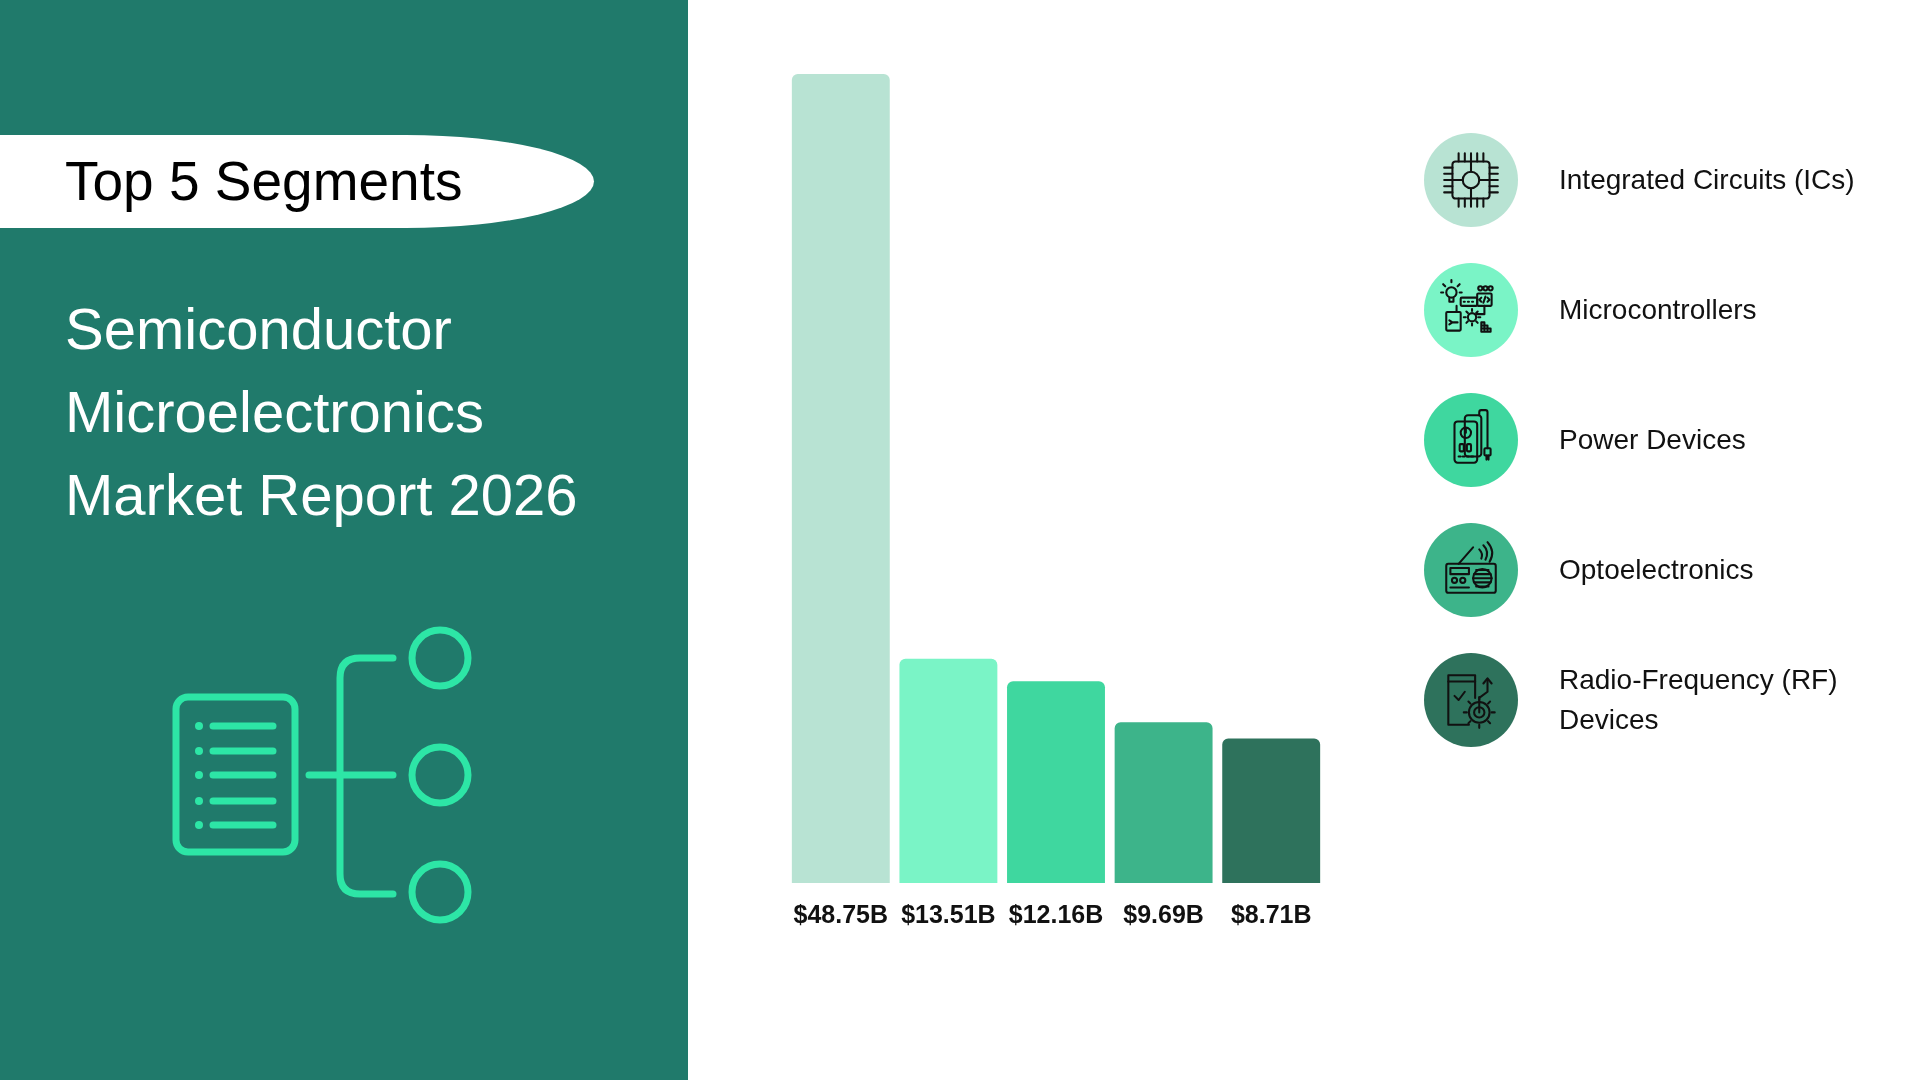 Image resolution: width=1920 pixels, height=1080 pixels. Describe the element at coordinates (322, 412) in the screenshot. I see `text: Semiconductor Microelectronics Market Report 2026` at that location.